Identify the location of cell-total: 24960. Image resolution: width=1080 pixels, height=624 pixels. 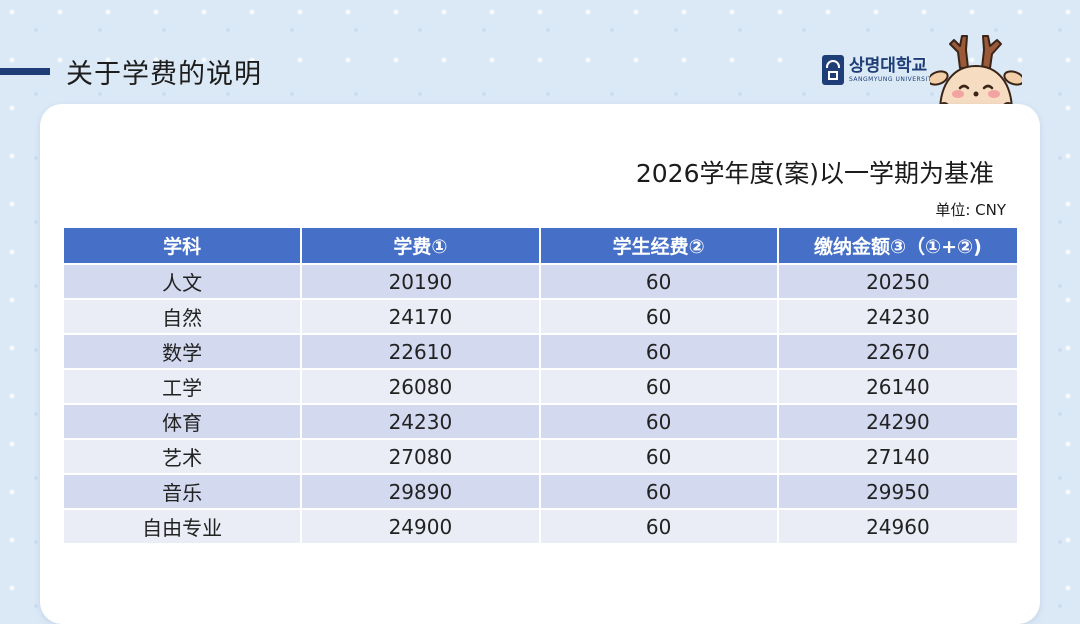
(897, 525).